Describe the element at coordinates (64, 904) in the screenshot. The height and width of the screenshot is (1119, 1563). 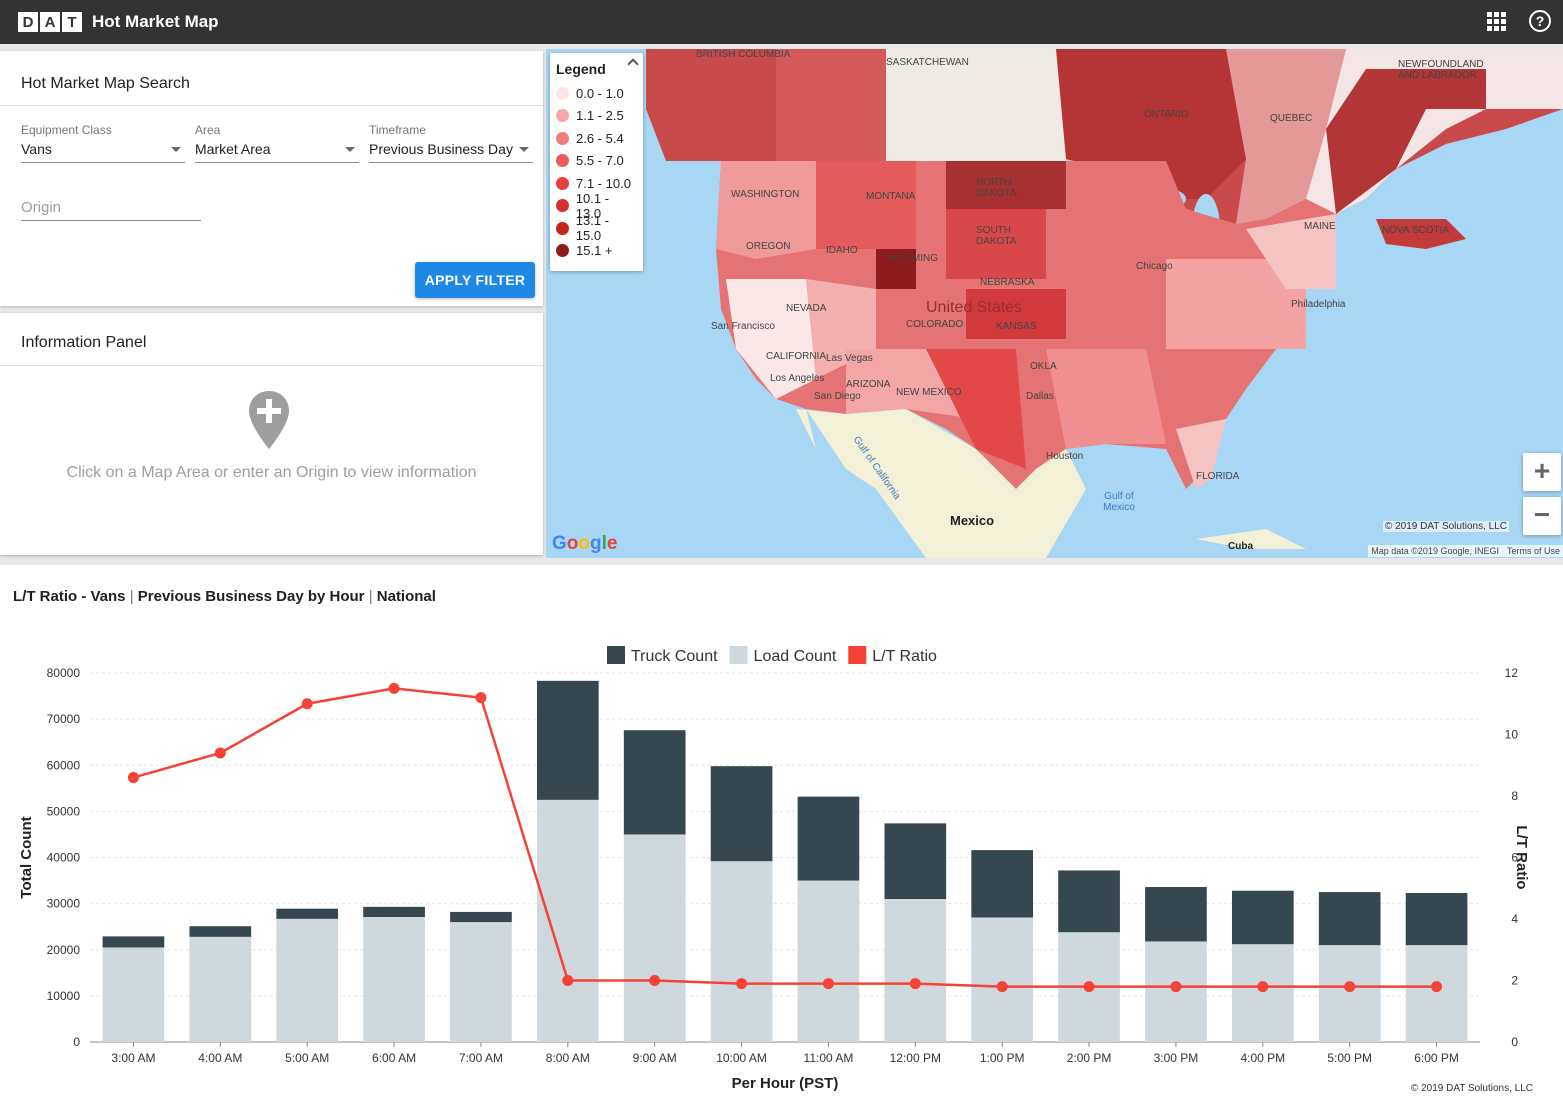
I see `y-tick-label: 30000` at that location.